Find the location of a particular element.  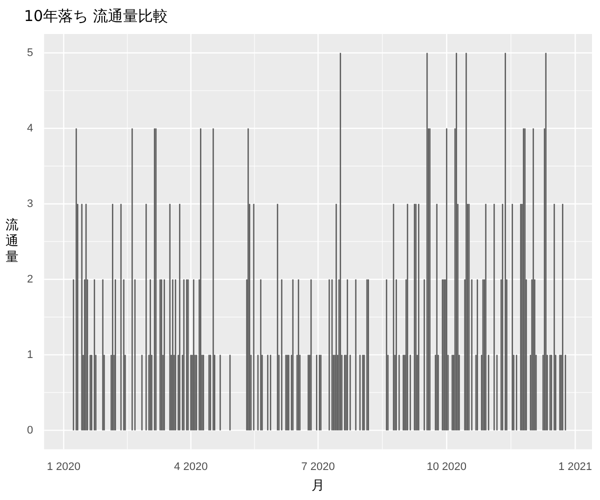

chart-title: 10年落ち 流通量比較 is located at coordinates (96, 15).